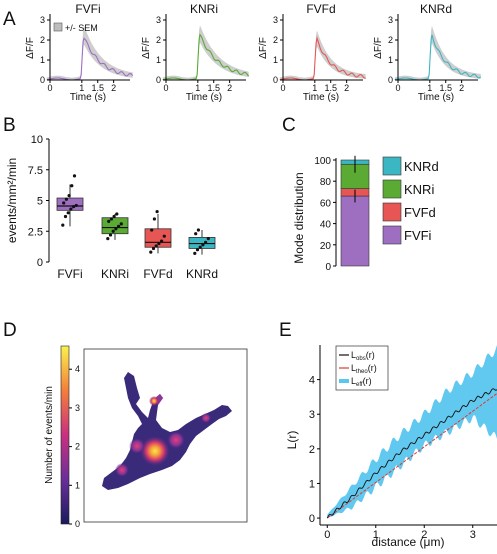 The width and height of the screenshot is (497, 554). I want to click on y-tick-label: 80, so click(326, 182).